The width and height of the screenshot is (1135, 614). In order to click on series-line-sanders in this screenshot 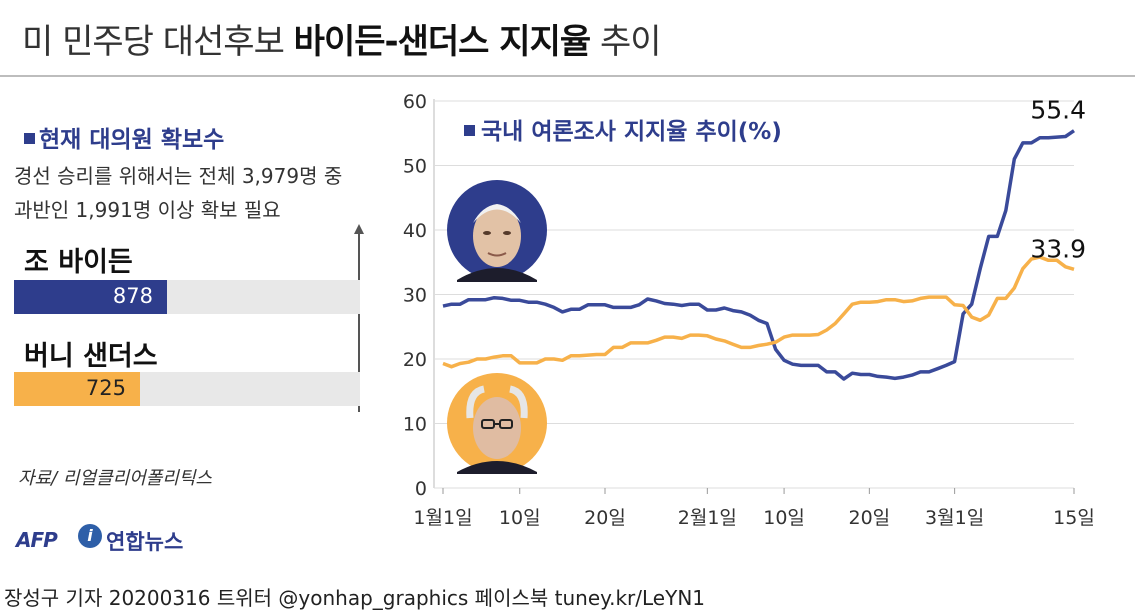, I will do `click(758, 312)`.